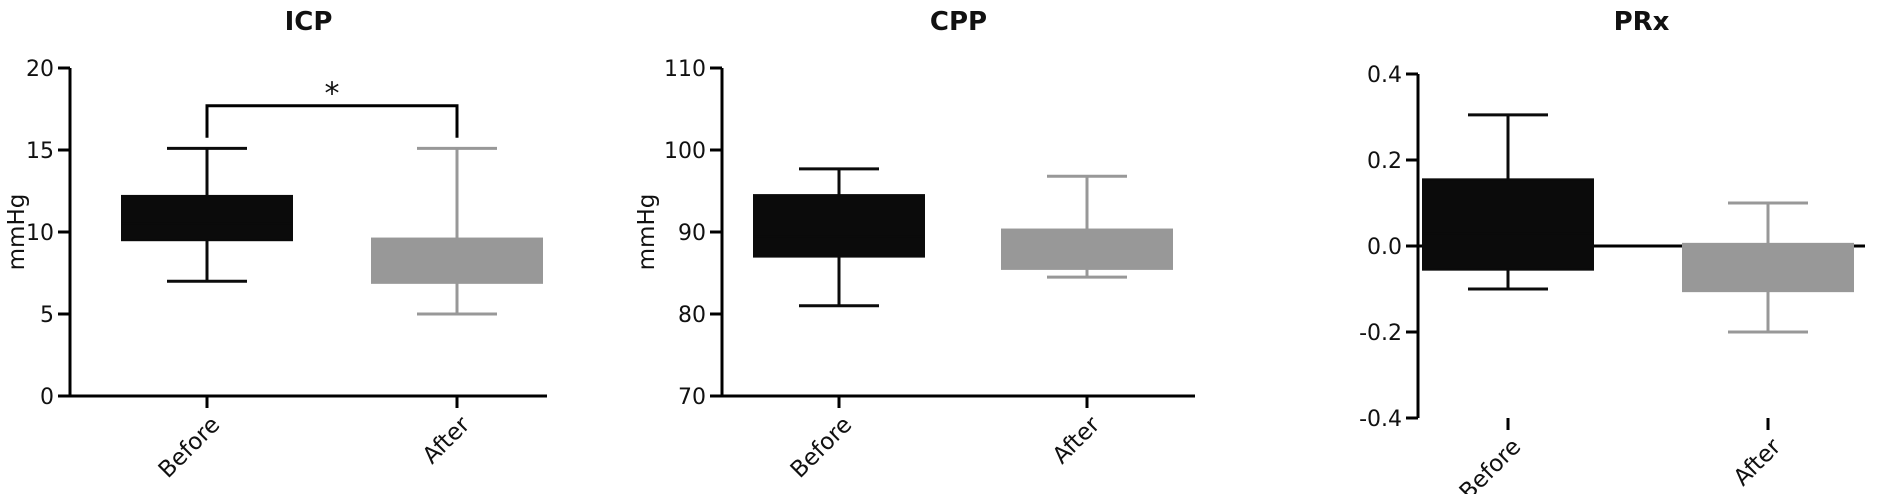 The image size is (1902, 494). What do you see at coordinates (332, 94) in the screenshot?
I see `significance-marker: *` at bounding box center [332, 94].